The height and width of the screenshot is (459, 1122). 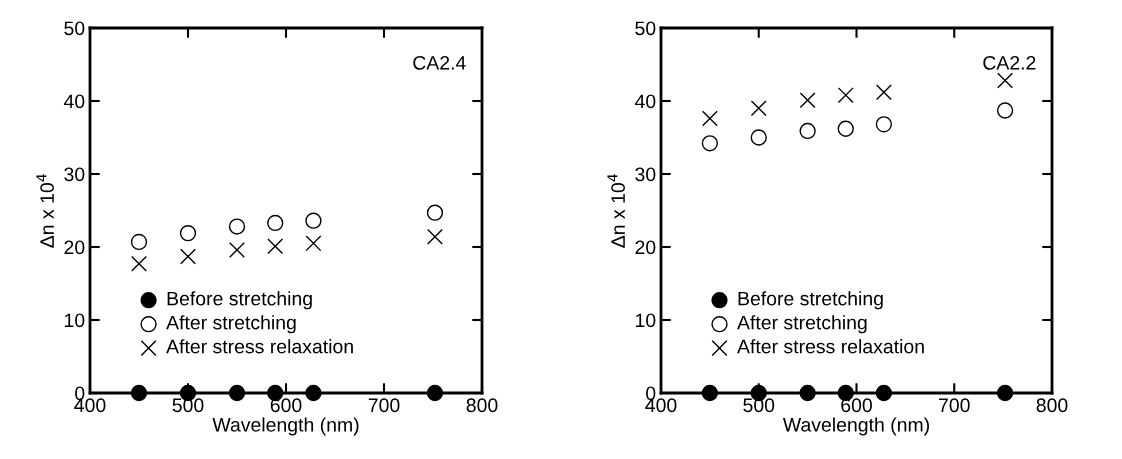 I want to click on annotation: CA2.4, so click(x=439, y=62).